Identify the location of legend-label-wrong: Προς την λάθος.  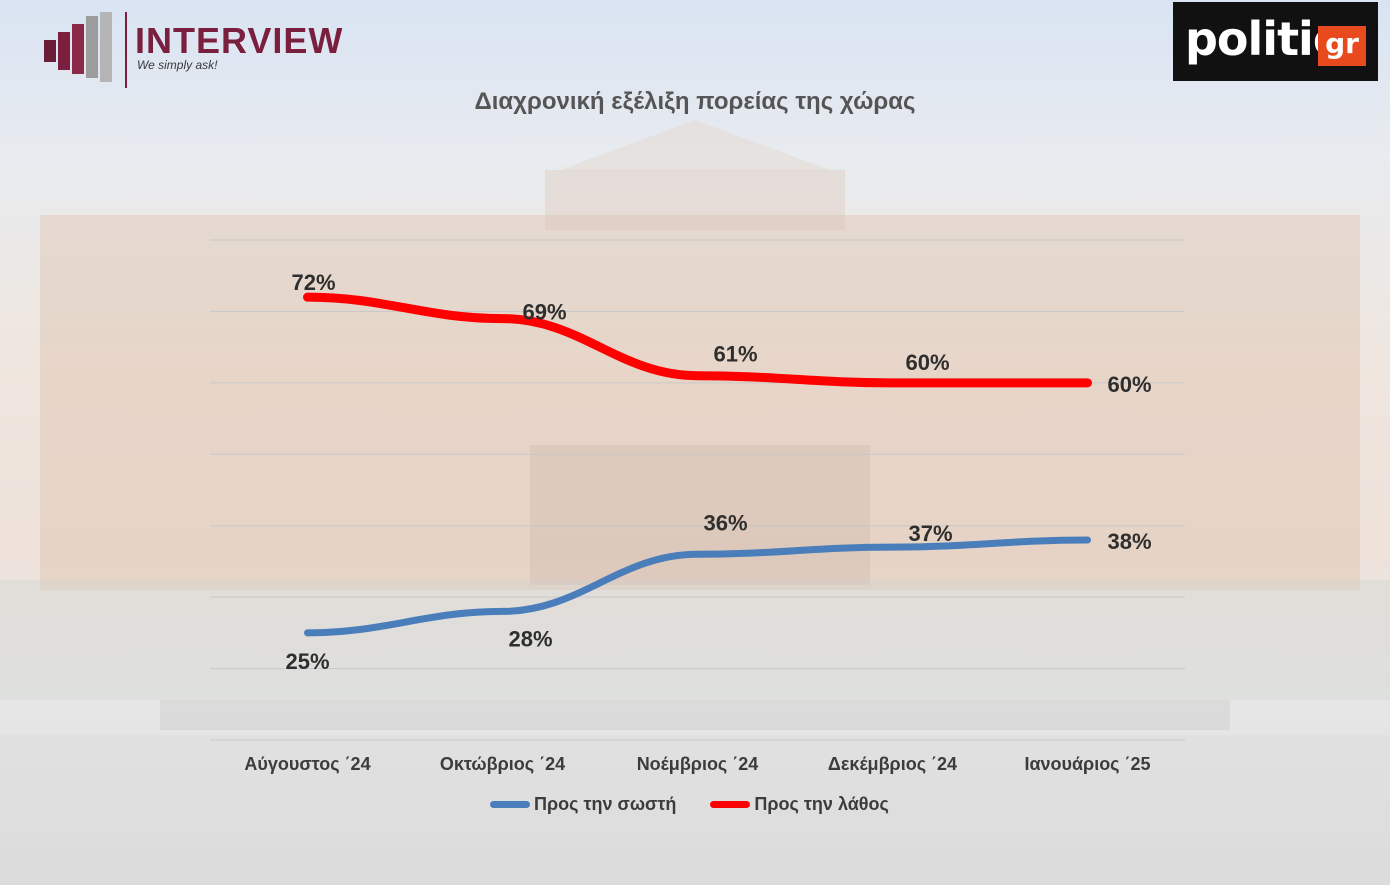
(821, 803).